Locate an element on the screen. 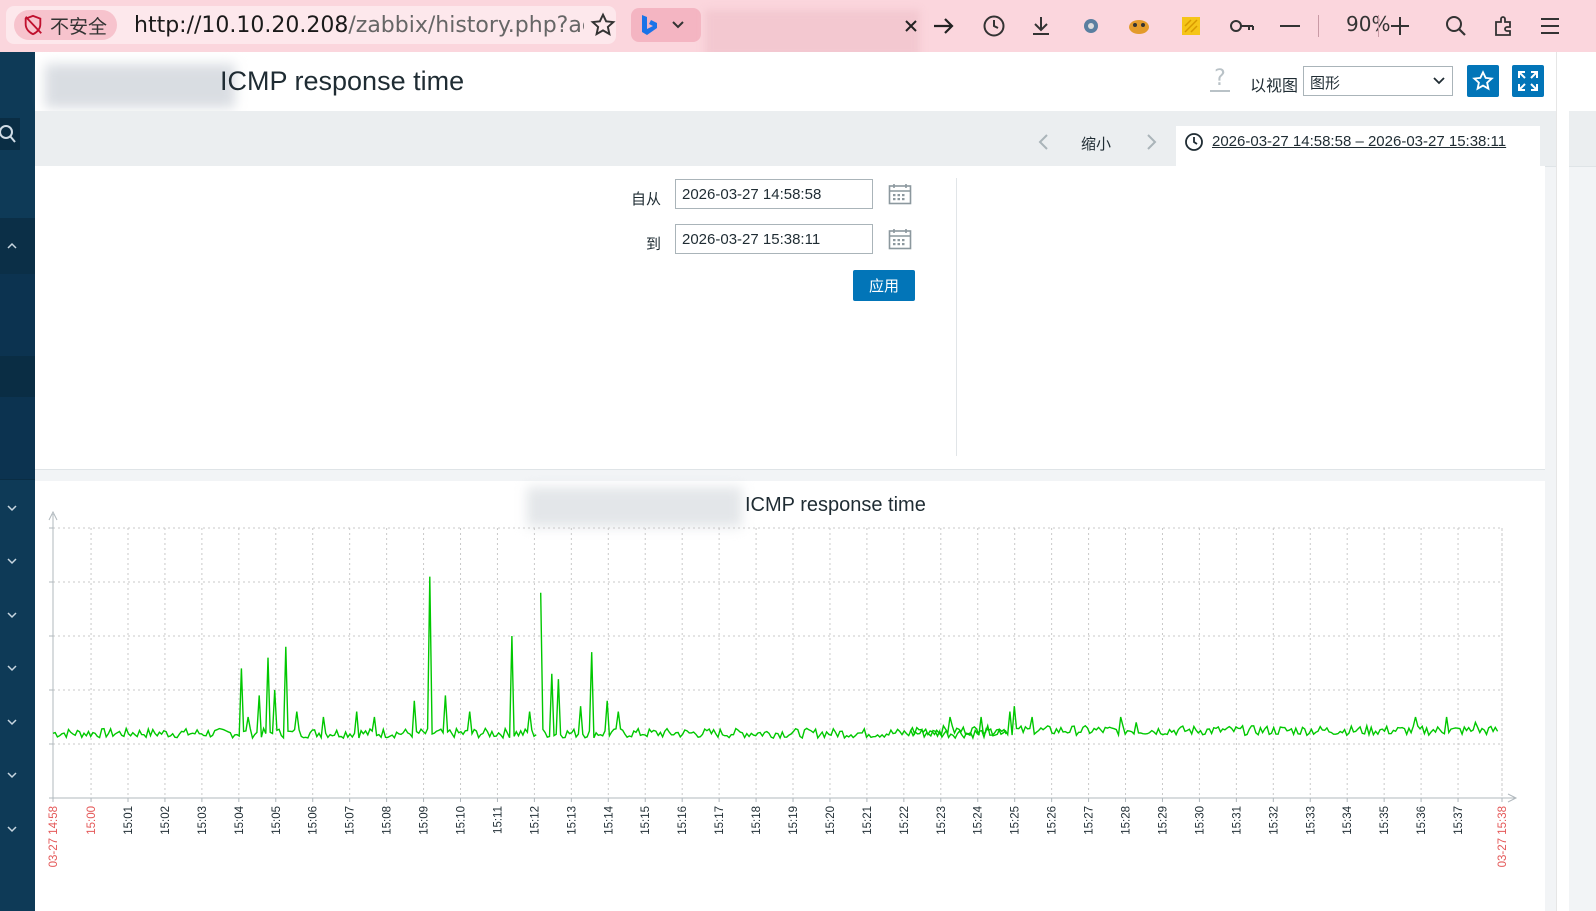  fullscreen-icon is located at coordinates (1528, 81).